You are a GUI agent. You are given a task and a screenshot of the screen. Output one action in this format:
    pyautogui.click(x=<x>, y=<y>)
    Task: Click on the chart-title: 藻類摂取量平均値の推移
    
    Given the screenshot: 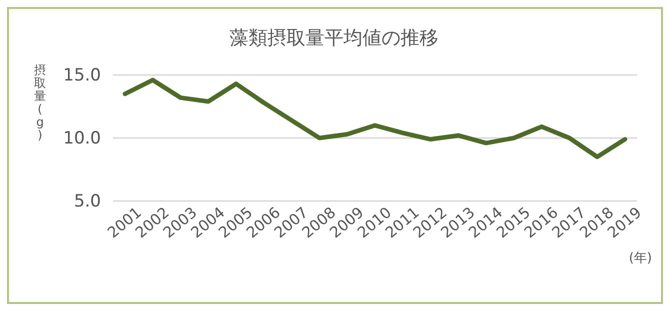 What is the action you would take?
    pyautogui.click(x=334, y=38)
    